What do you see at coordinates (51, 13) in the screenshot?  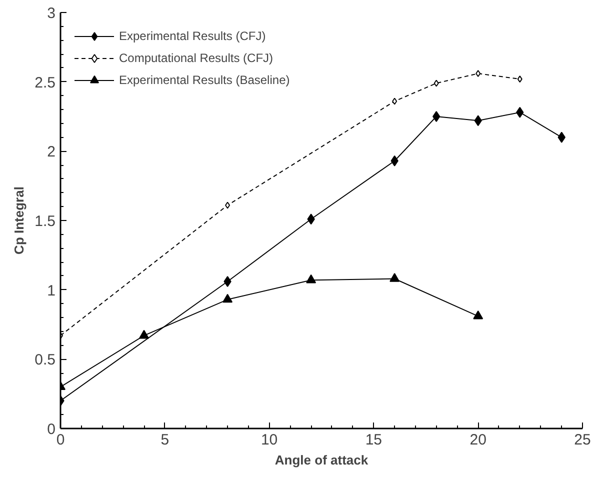 I see `y-tick-label: 3` at bounding box center [51, 13].